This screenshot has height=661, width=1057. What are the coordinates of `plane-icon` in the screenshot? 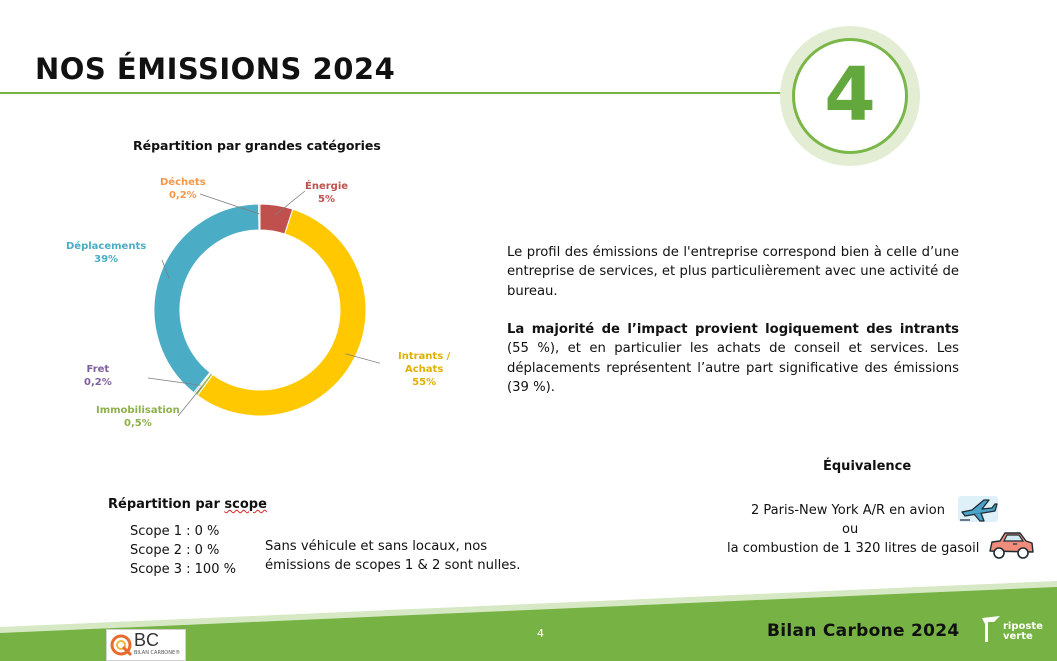 It's located at (978, 509).